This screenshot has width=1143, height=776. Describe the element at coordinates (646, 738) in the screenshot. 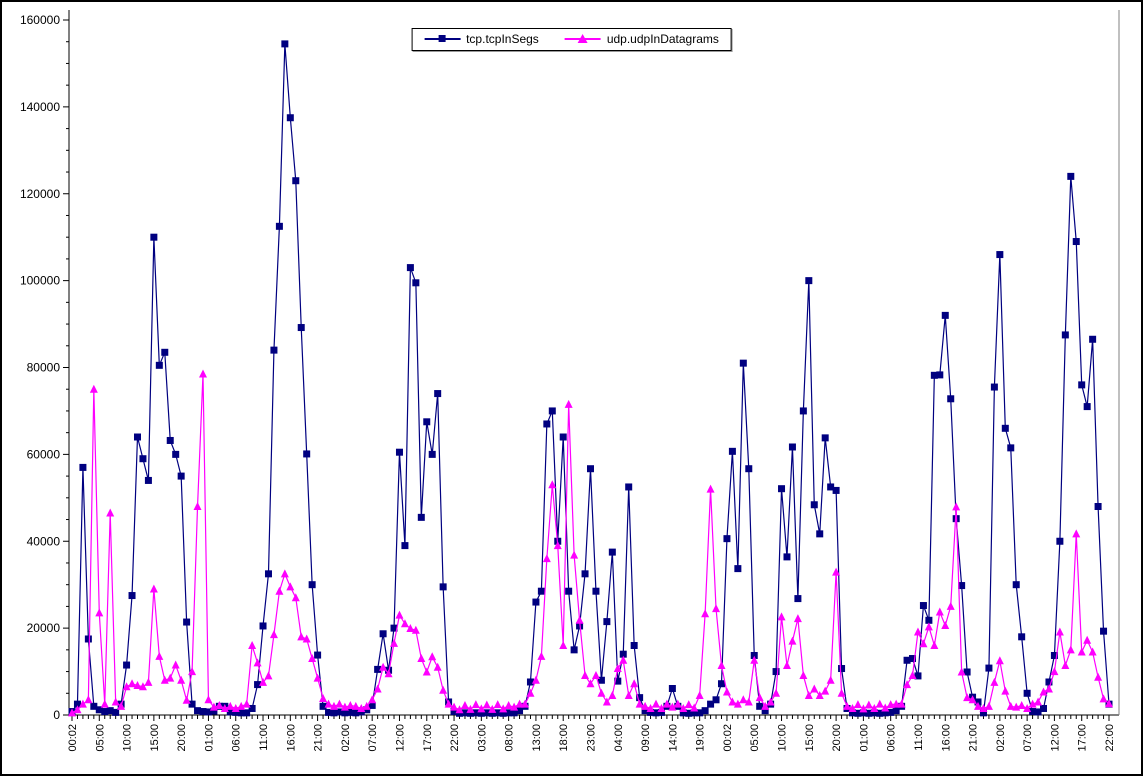

I see `svg-text: 09:00` at that location.